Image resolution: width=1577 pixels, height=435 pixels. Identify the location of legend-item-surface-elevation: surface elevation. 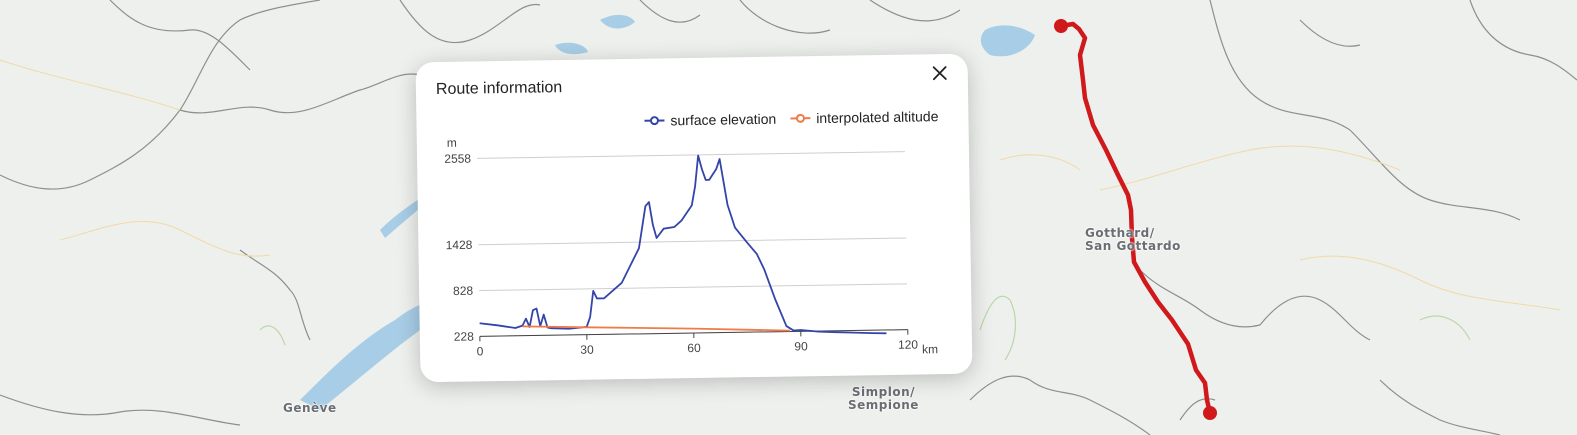
(710, 120).